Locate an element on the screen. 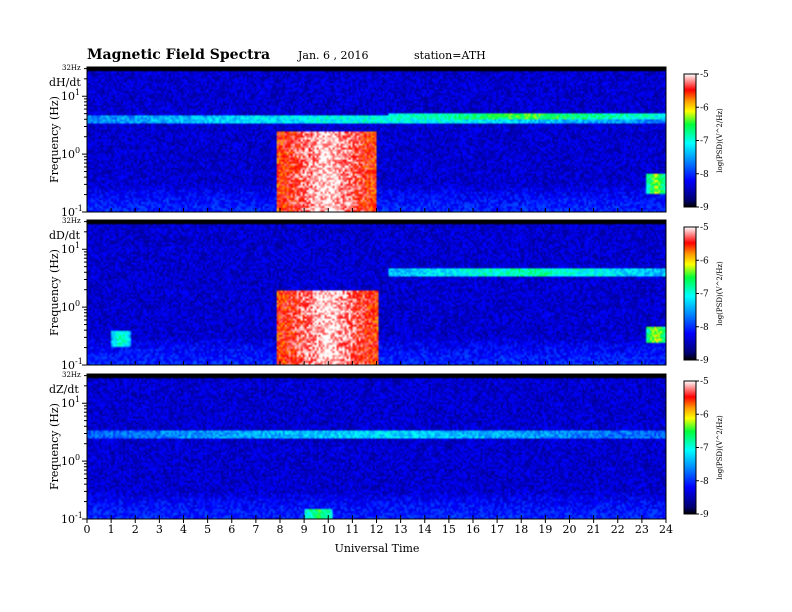 Image resolution: width=792 pixels, height=612 pixels. x-tick-label: 21 is located at coordinates (594, 529).